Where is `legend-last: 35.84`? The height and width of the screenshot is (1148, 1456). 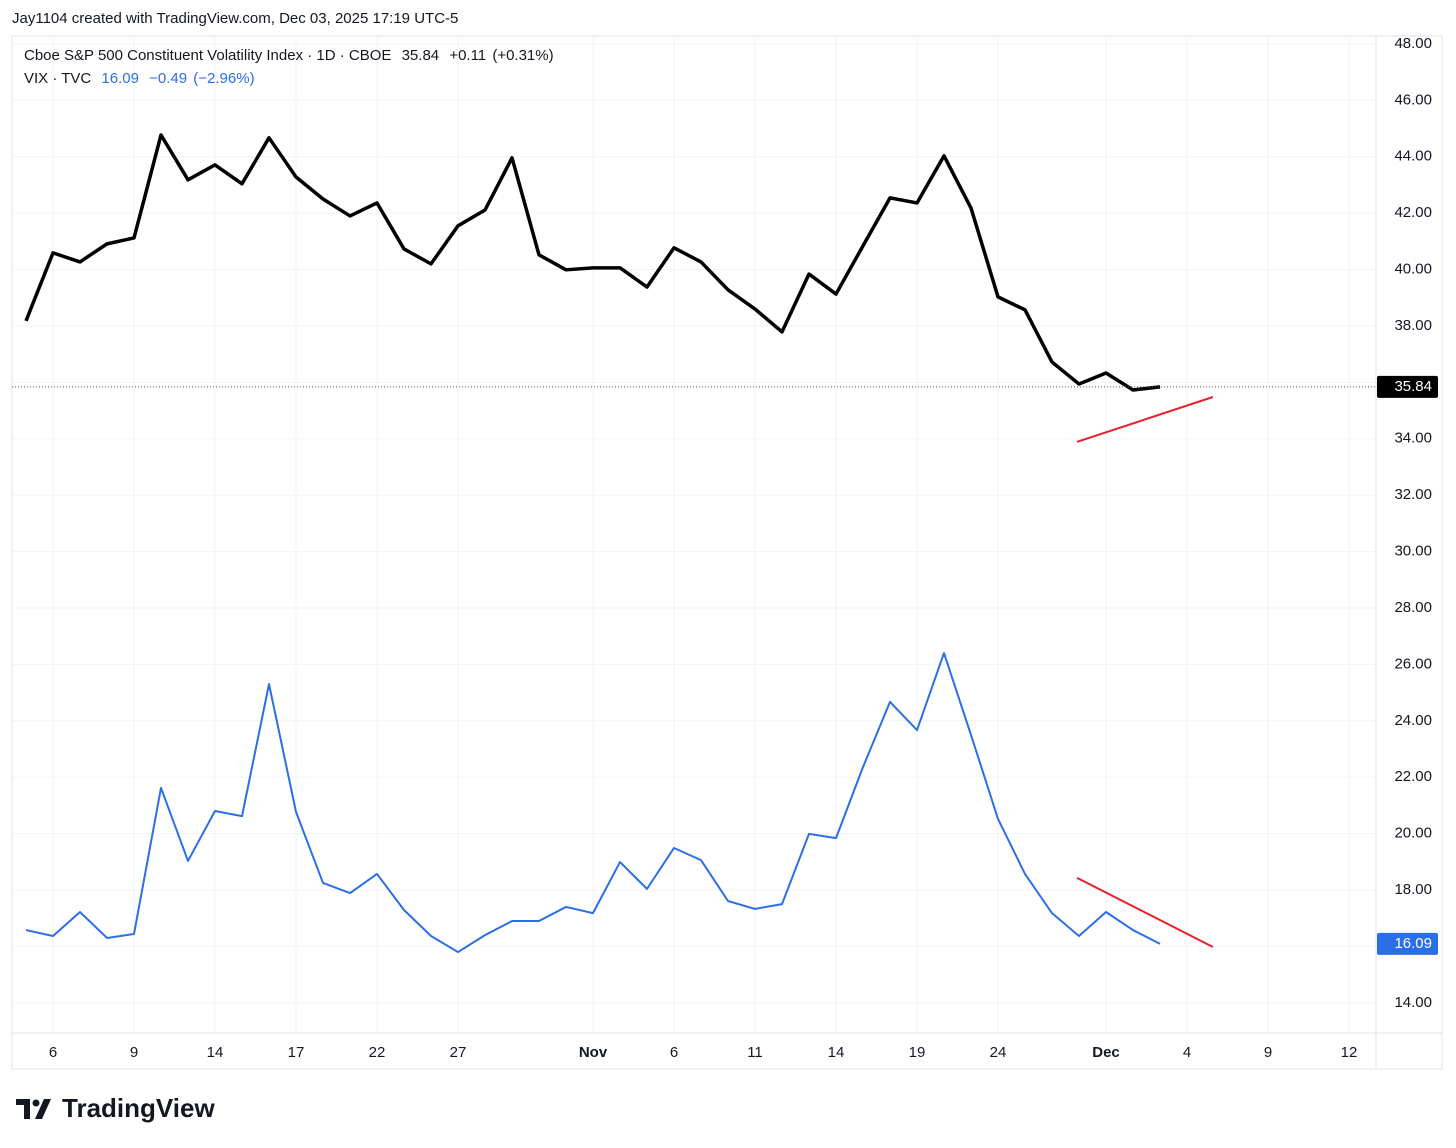
legend-last: 35.84 is located at coordinates (421, 55).